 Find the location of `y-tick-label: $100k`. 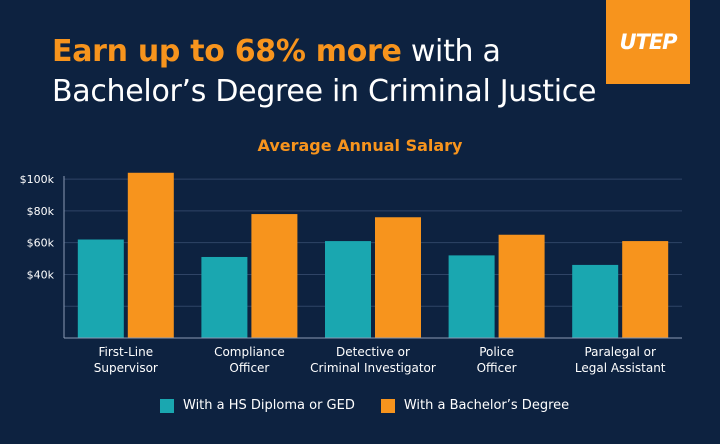

y-tick-label: $100k is located at coordinates (37, 179).